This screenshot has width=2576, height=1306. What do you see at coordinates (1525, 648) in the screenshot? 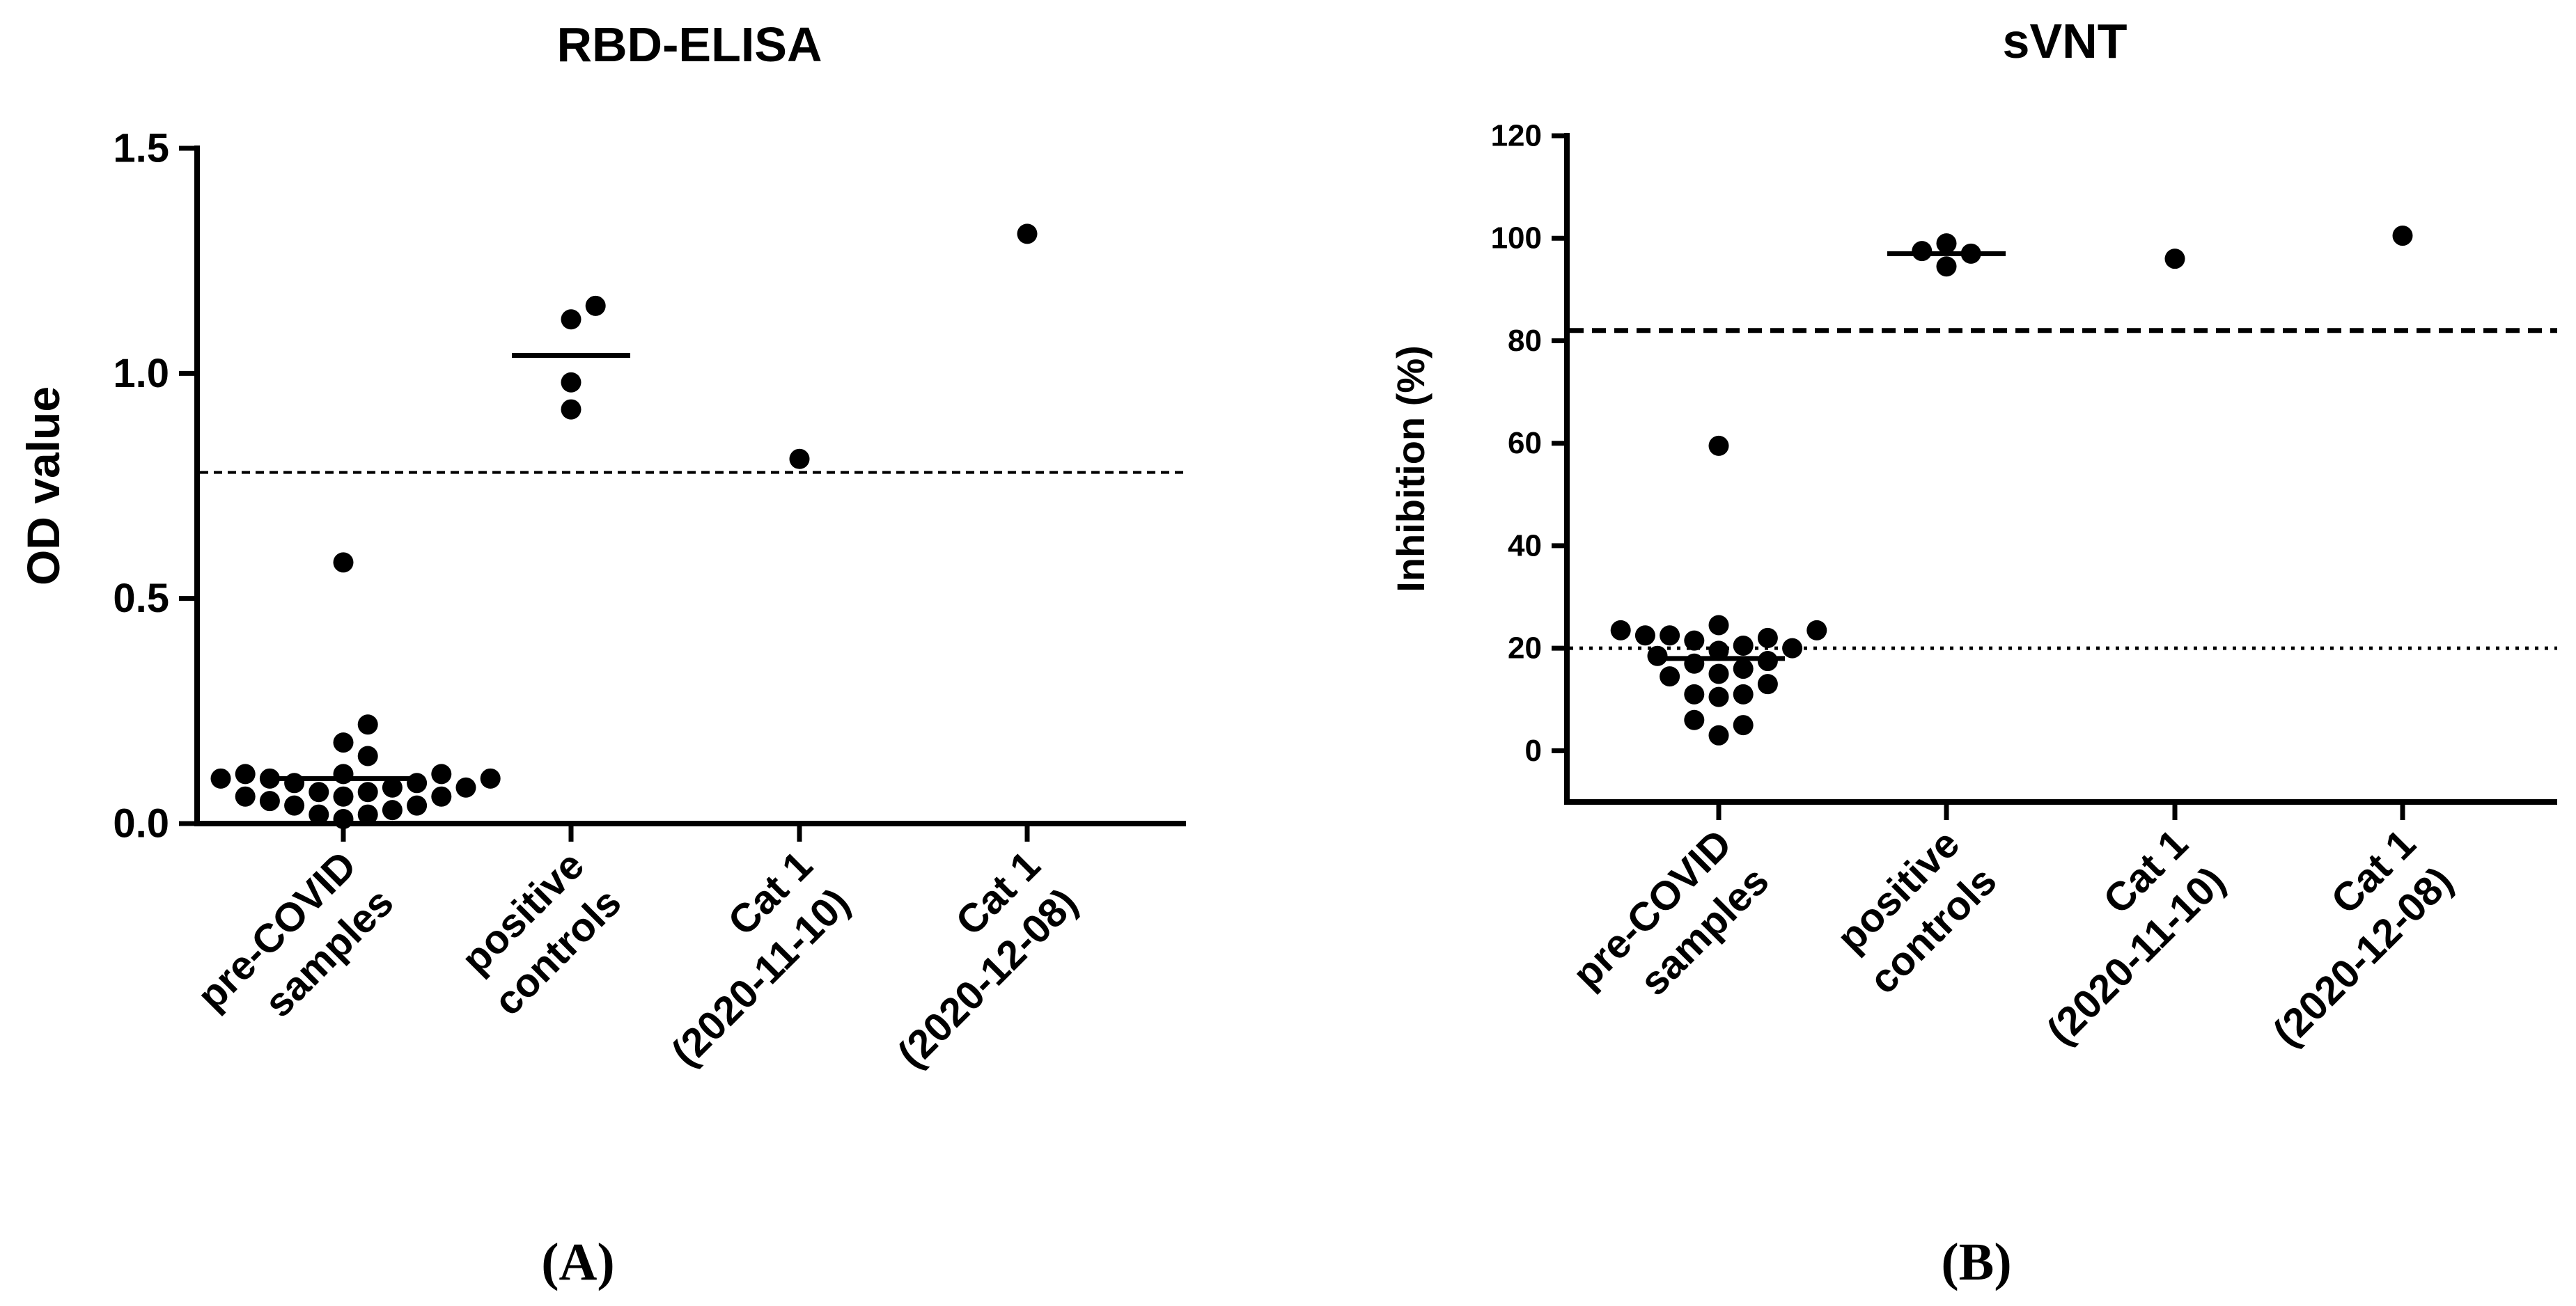
I see `y-tick-label: 20` at bounding box center [1525, 648].